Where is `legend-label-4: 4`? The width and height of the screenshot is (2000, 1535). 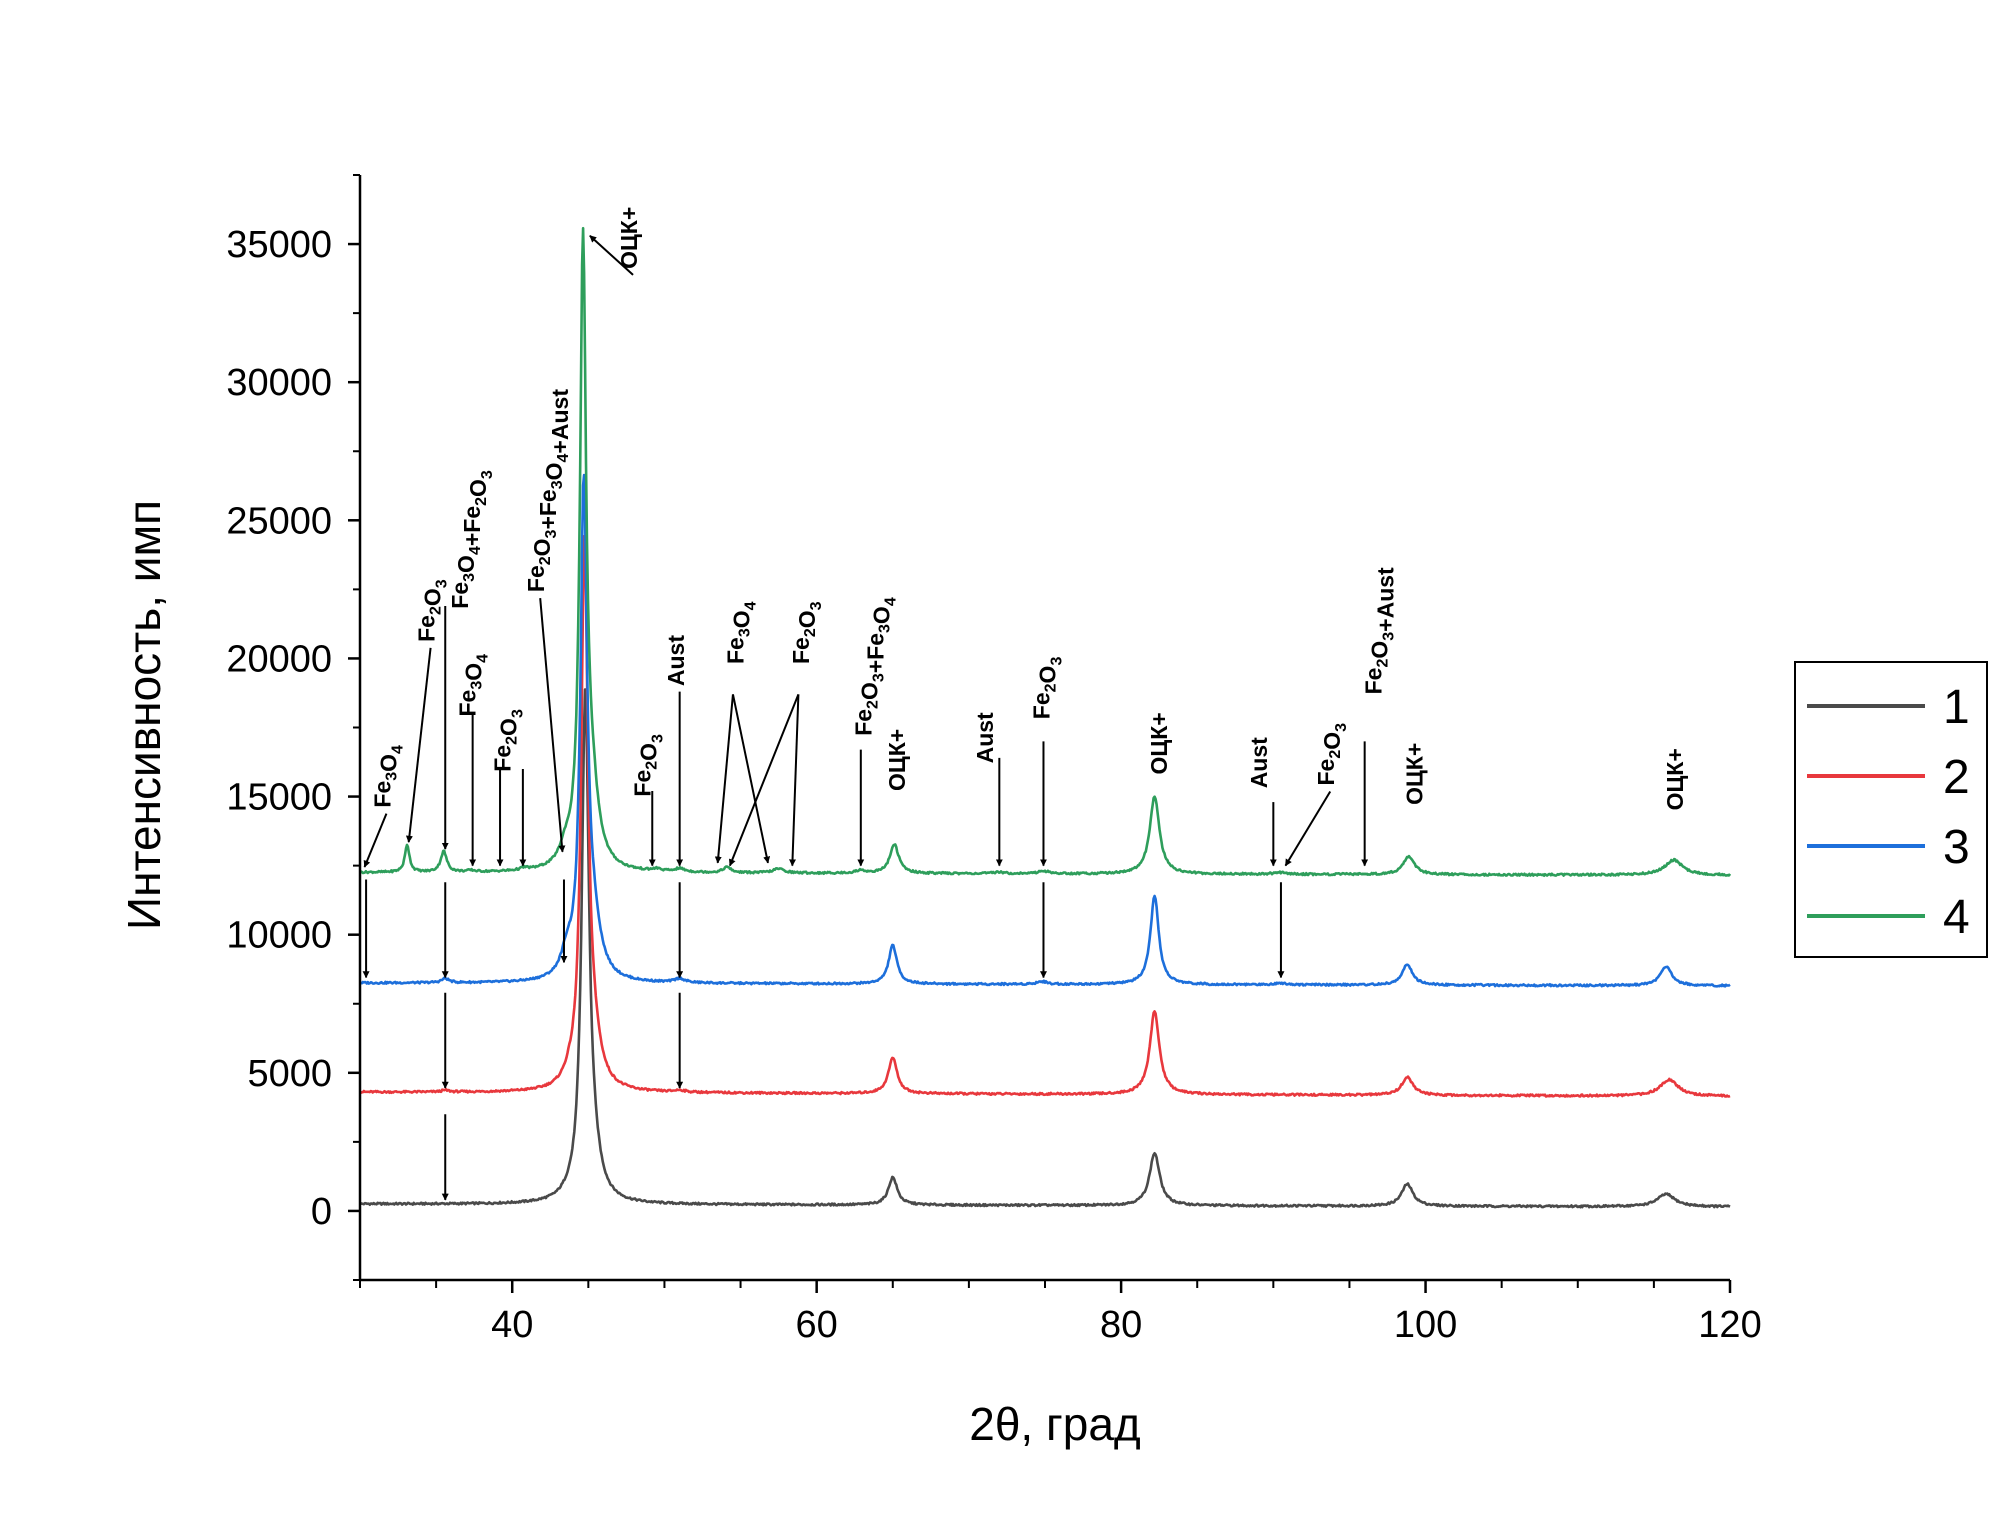 legend-label-4: 4 is located at coordinates (1956, 917).